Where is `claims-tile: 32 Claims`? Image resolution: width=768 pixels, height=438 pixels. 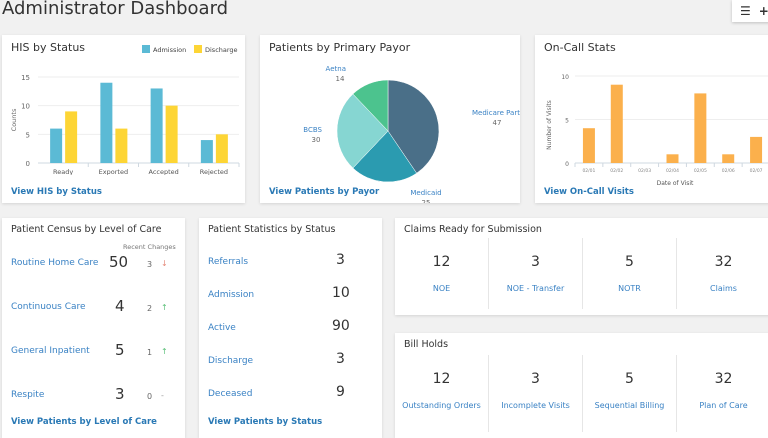 claims-tile: 32 Claims is located at coordinates (722, 273).